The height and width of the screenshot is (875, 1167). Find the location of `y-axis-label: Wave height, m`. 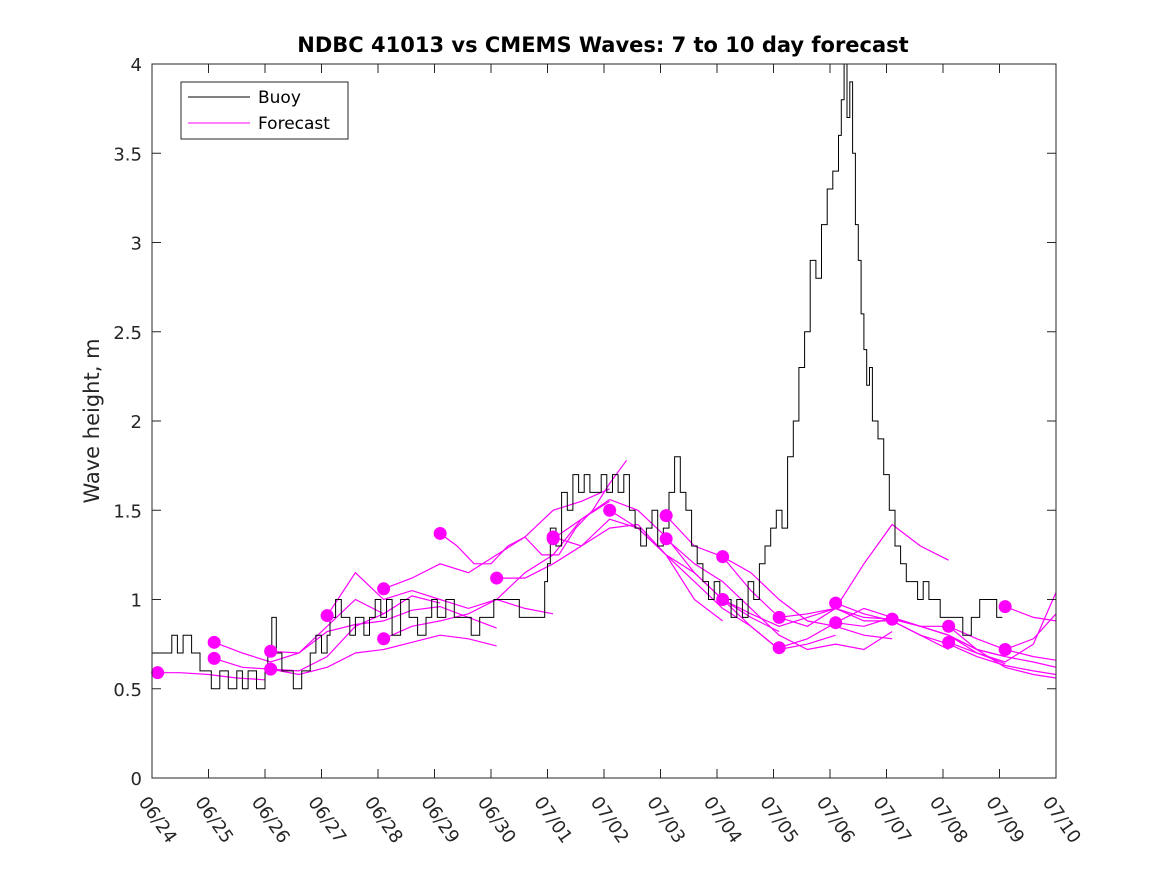

y-axis-label: Wave height, m is located at coordinates (92, 420).